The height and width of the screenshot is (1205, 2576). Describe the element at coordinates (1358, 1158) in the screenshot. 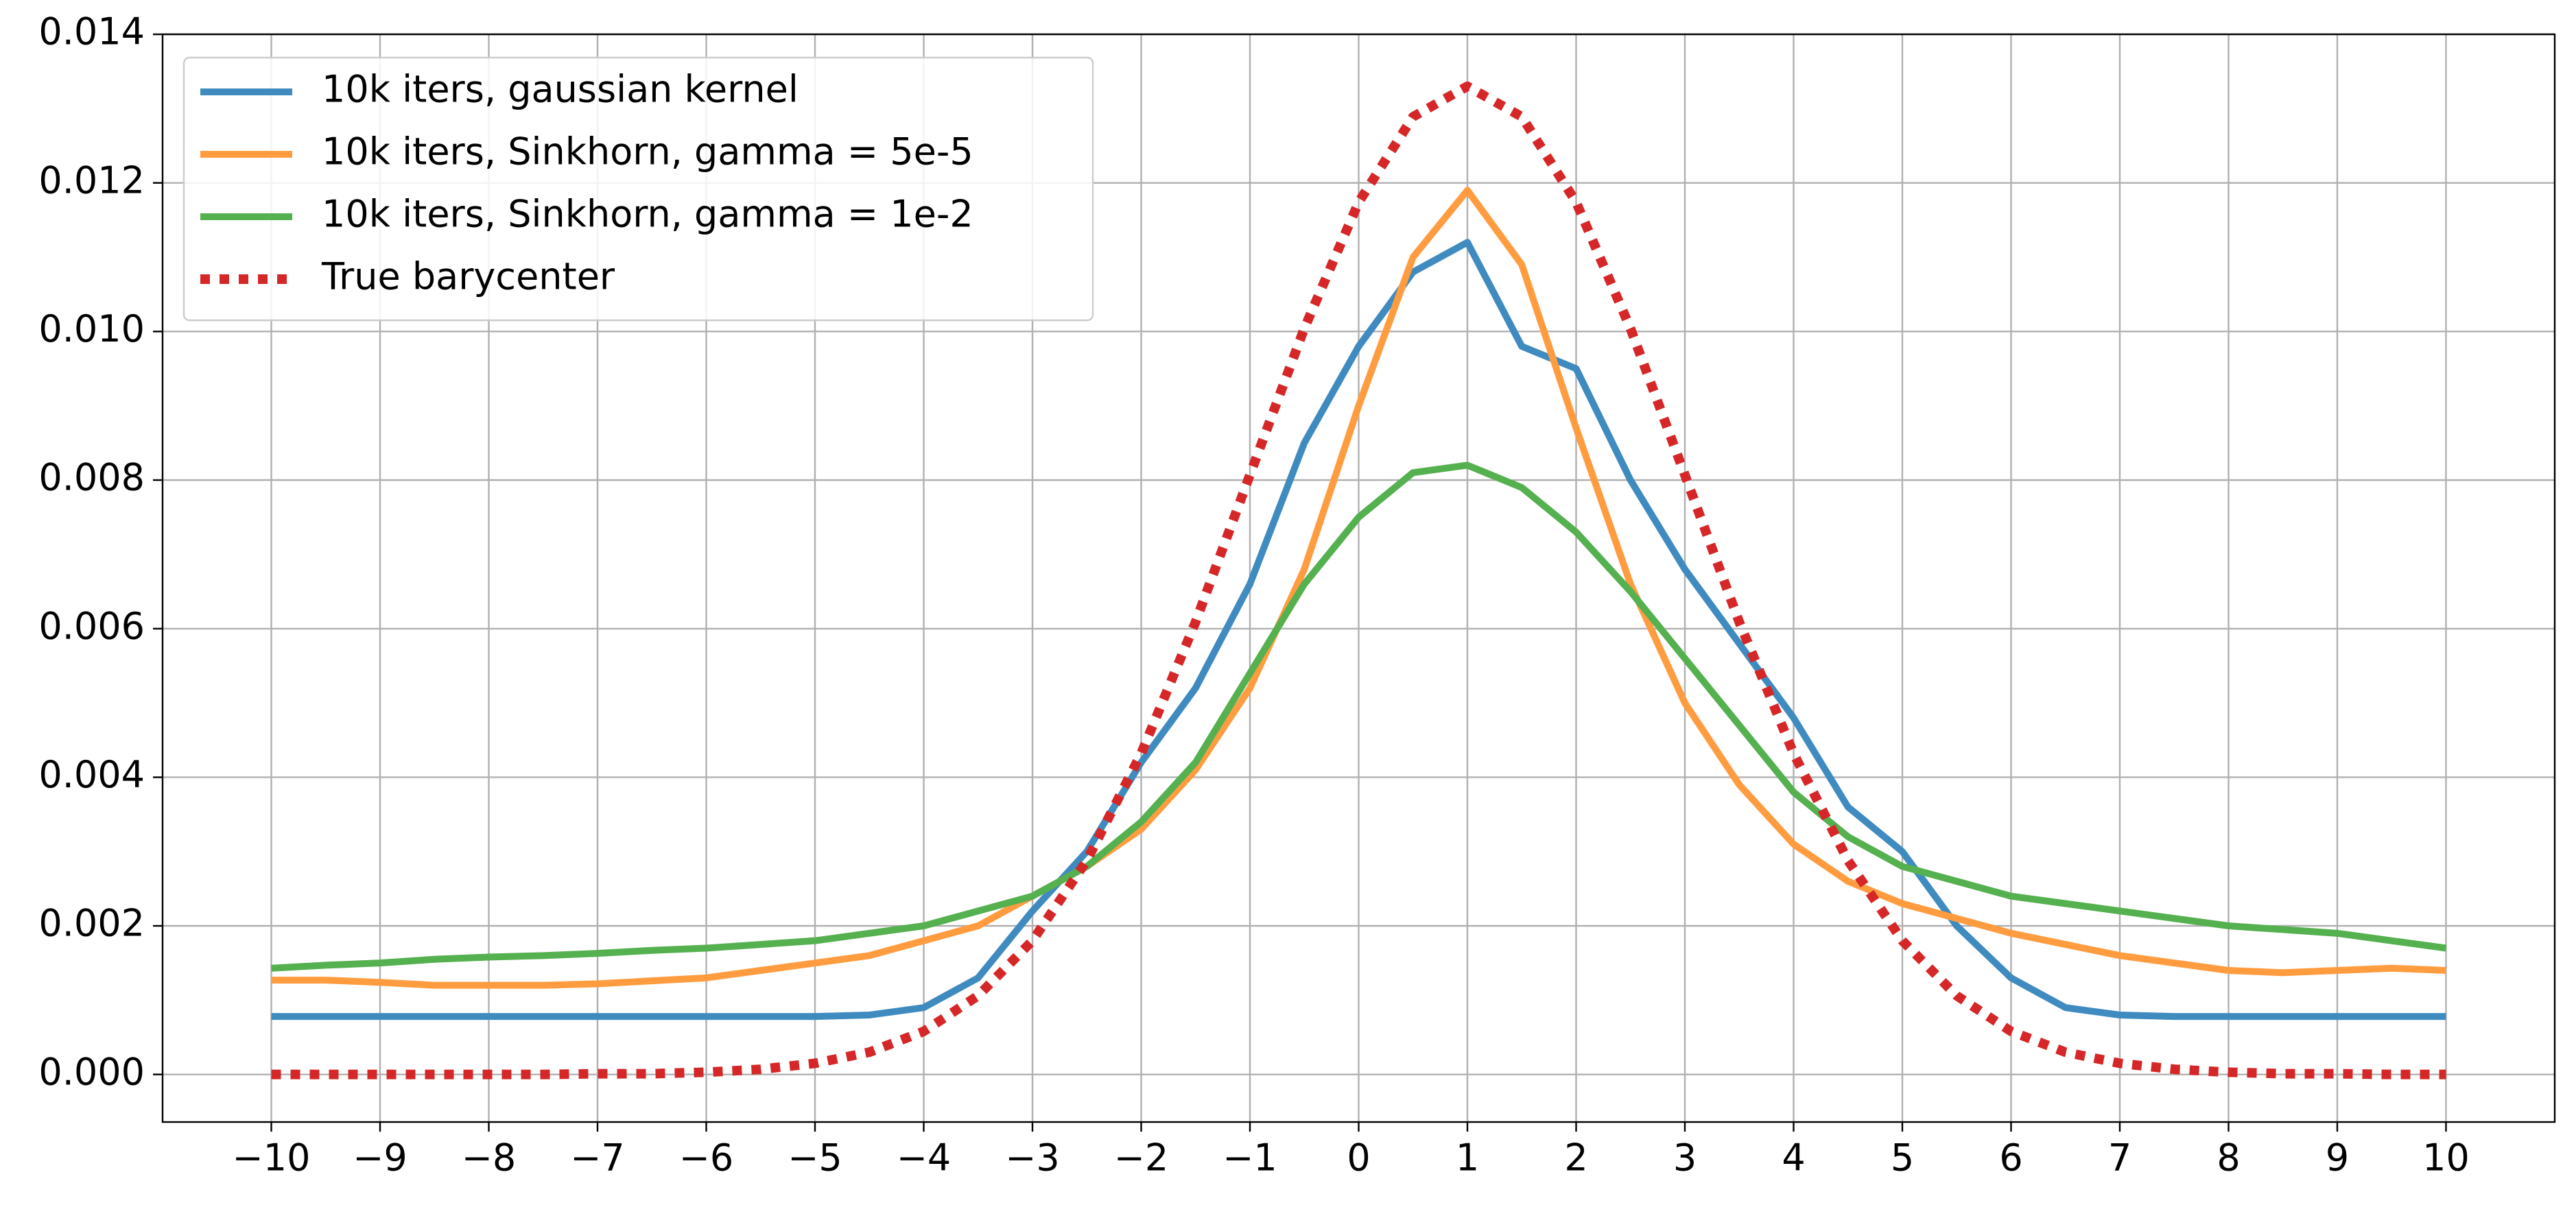

I see `x-tick-label: 0` at that location.